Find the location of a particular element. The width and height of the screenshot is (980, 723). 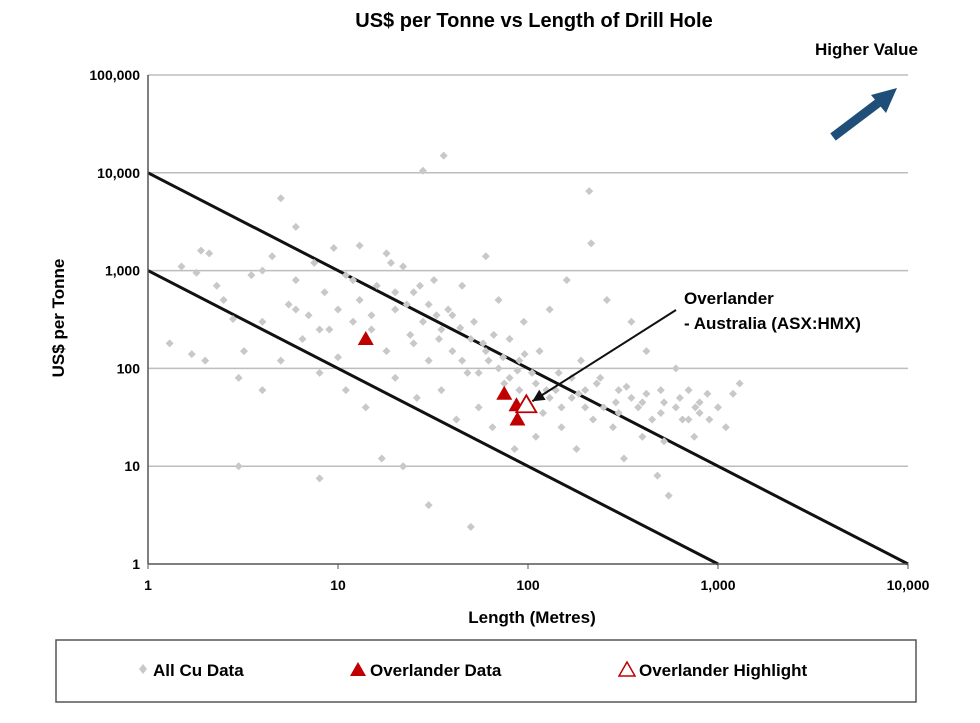

legend-label-overlander-data: Overlander Data is located at coordinates (436, 670).